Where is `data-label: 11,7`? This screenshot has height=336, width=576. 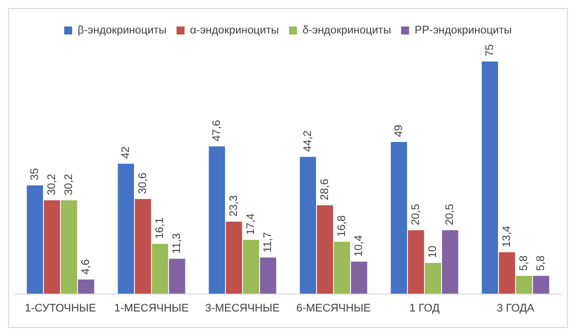
data-label: 11,7 is located at coordinates (268, 242).